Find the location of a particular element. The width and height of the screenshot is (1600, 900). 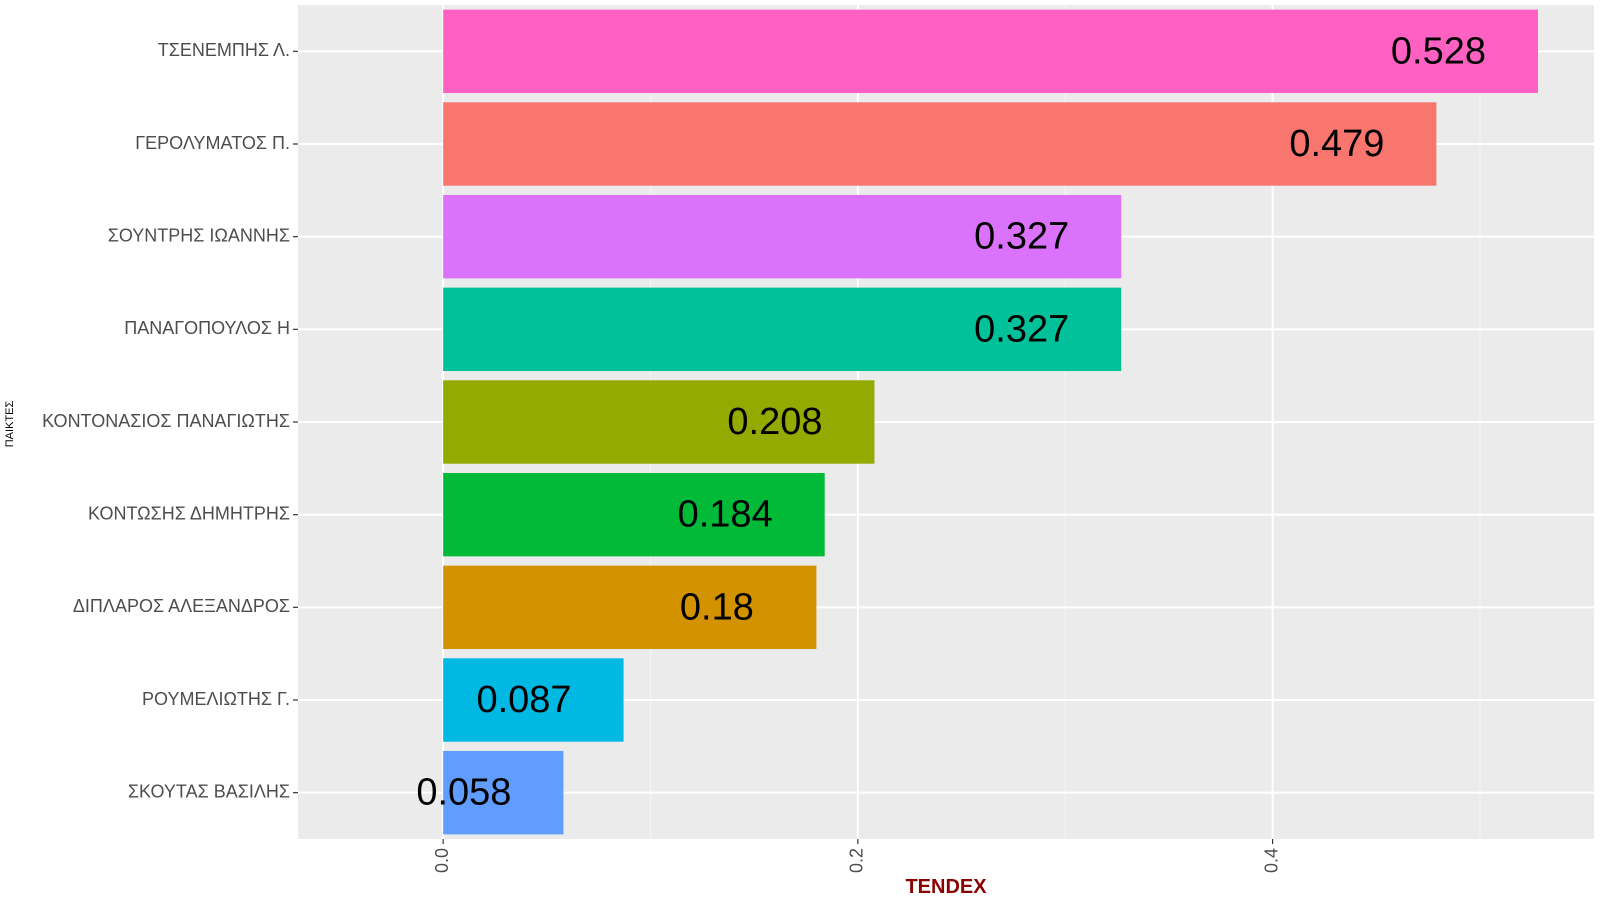

y-tick-label: ΚΟΝΤΟΝΑΣΙΟΣ ΠΑΝΑΓΙΩΤΗΣ is located at coordinates (166, 421).